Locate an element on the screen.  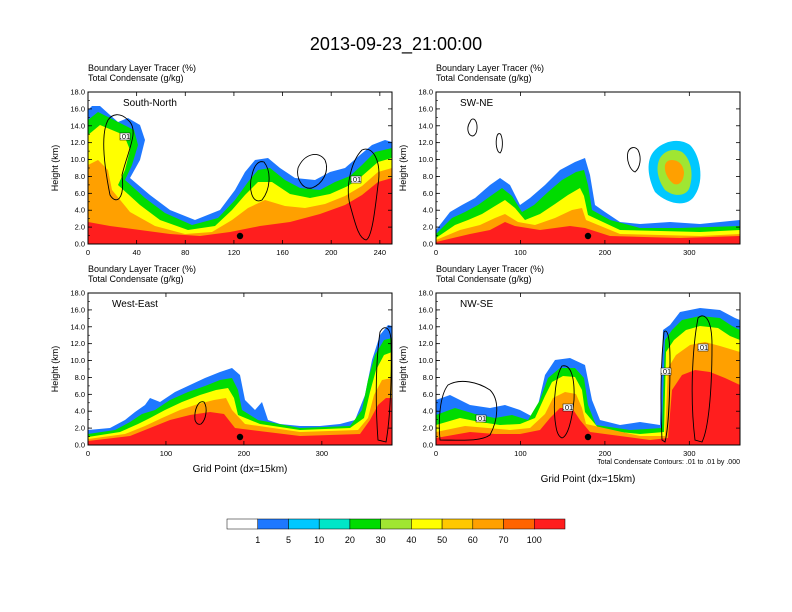
x-tick-label: 120 is located at coordinates (234, 252).